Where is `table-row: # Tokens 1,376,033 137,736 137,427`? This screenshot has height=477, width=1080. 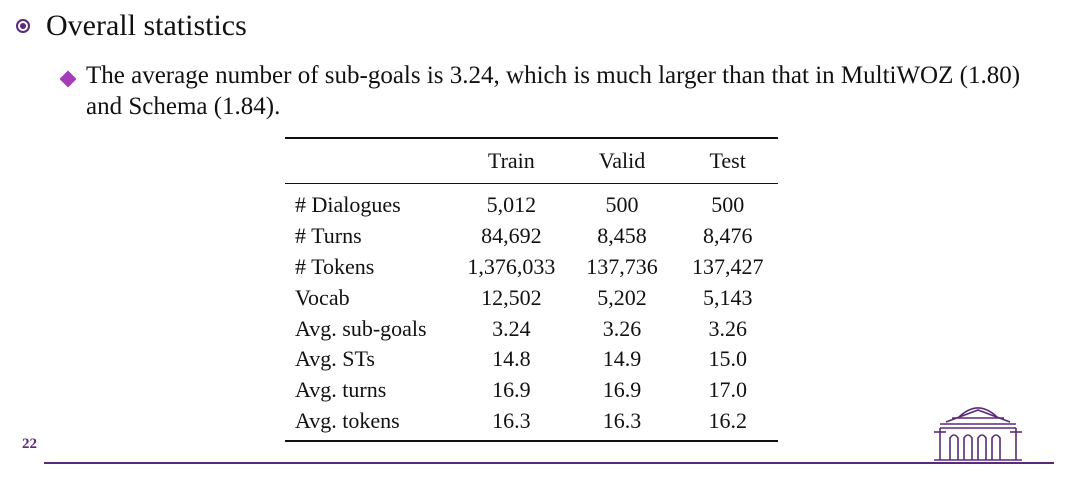
table-row: # Tokens 1,376,033 137,736 137,427 is located at coordinates (531, 267).